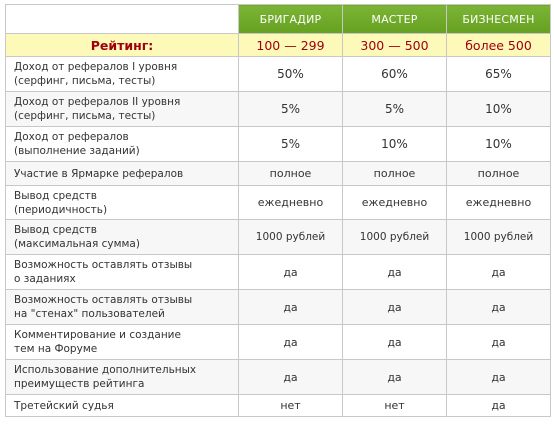 This screenshot has height=442, width=554. I want to click on table-row: Третейский судья нет нет да, so click(278, 405).